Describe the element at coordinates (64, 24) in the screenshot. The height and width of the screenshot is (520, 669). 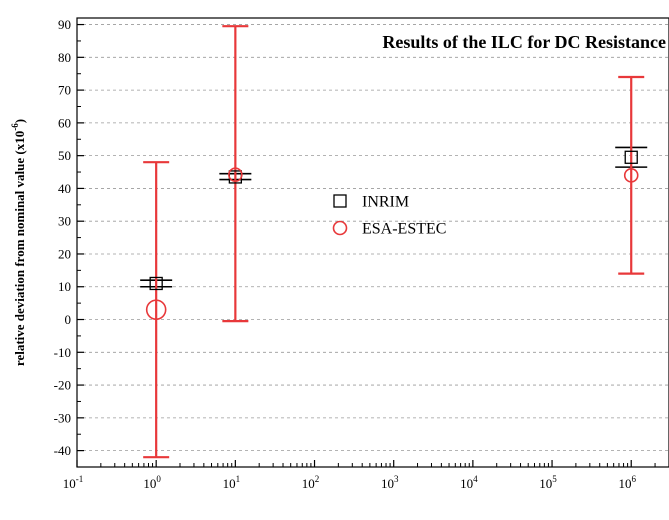
I see `y-tick-label: 90` at that location.